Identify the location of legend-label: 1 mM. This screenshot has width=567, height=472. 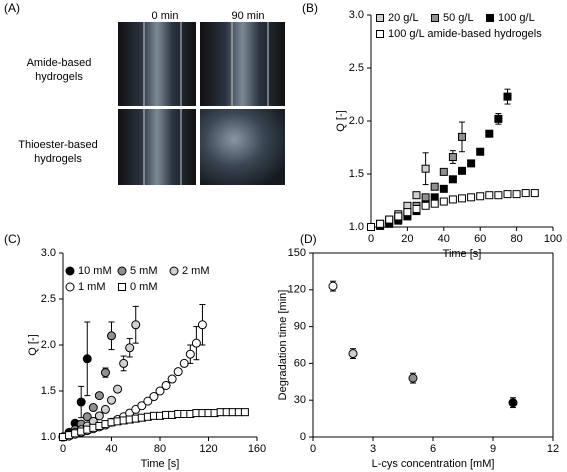
(92, 287).